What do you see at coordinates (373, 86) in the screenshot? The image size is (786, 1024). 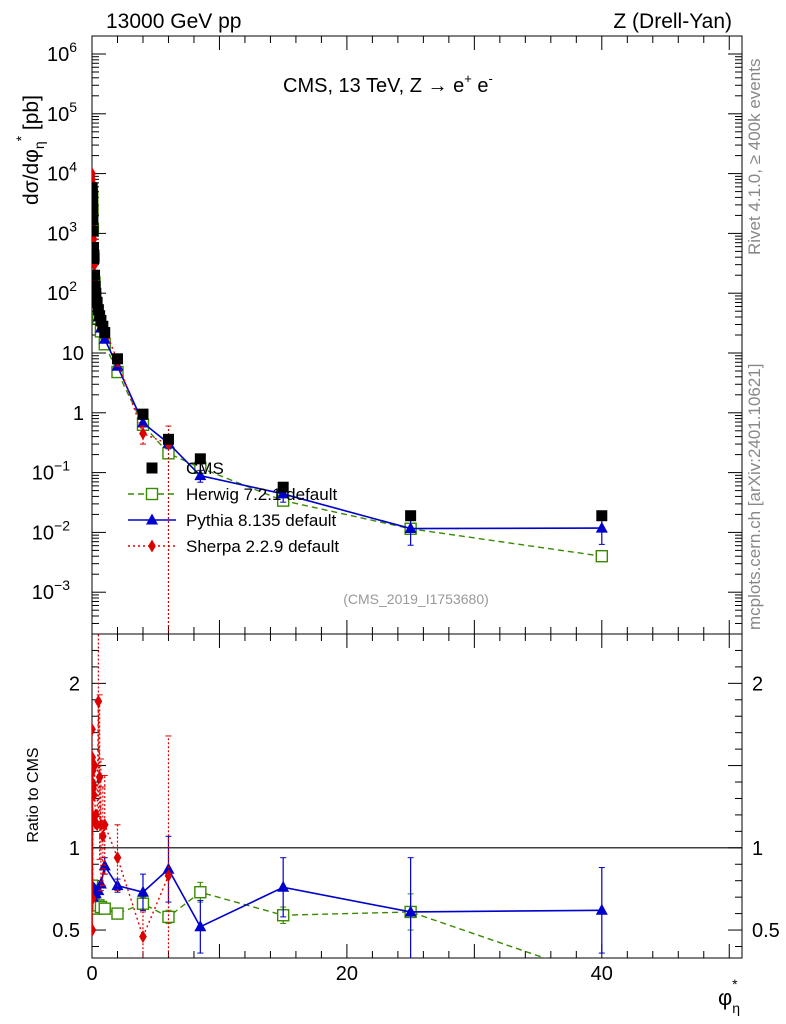 I see `title-text: CMS, 13 TeV, Z → e` at bounding box center [373, 86].